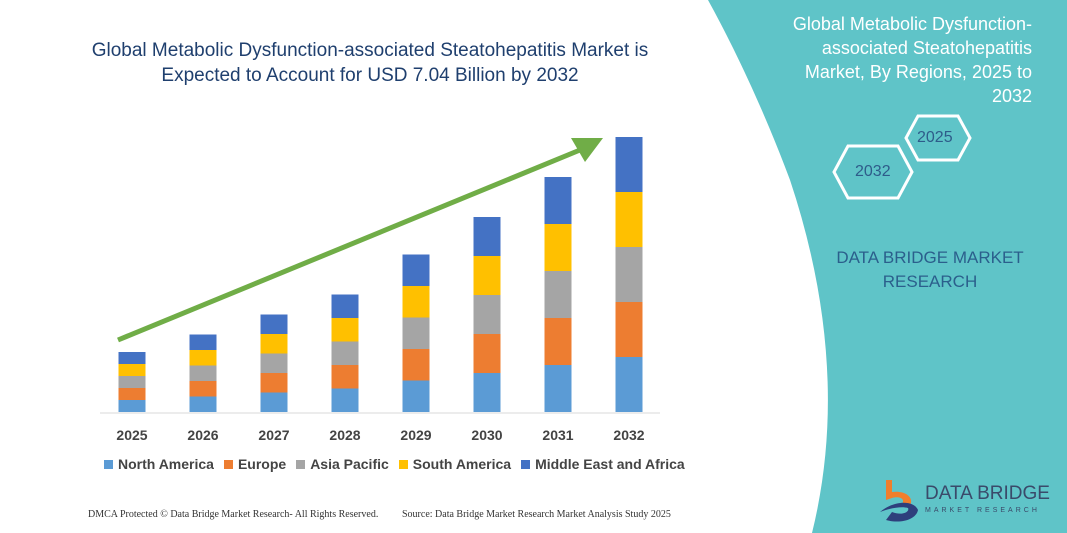  I want to click on bar-2029-north-america, so click(416, 396).